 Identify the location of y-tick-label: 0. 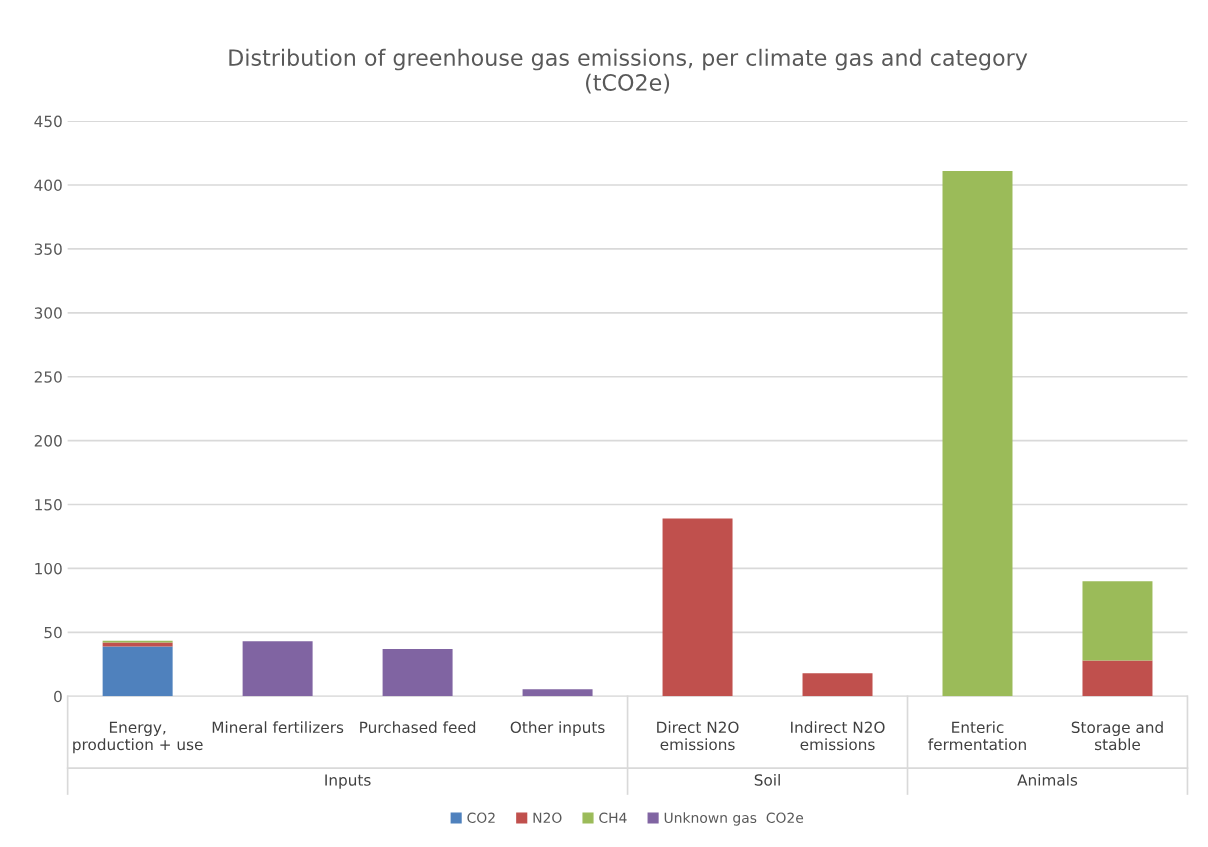
(58, 696).